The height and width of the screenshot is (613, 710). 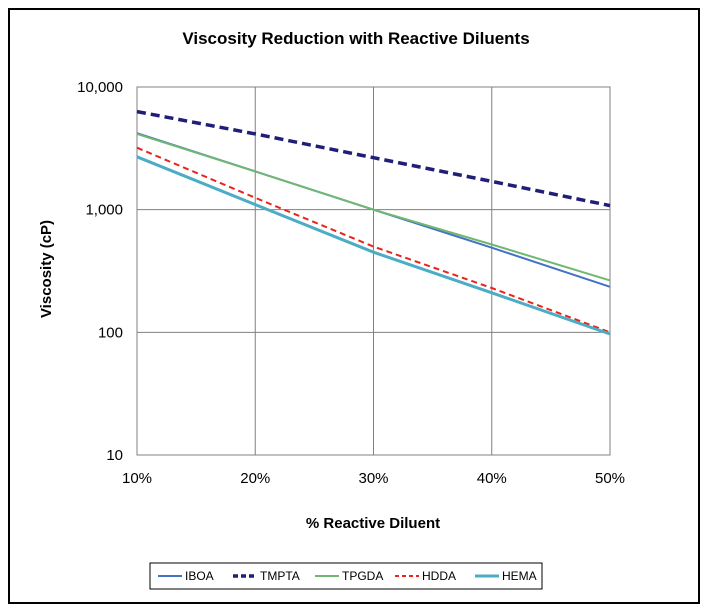 What do you see at coordinates (492, 478) in the screenshot?
I see `x-tick-label: 40%` at bounding box center [492, 478].